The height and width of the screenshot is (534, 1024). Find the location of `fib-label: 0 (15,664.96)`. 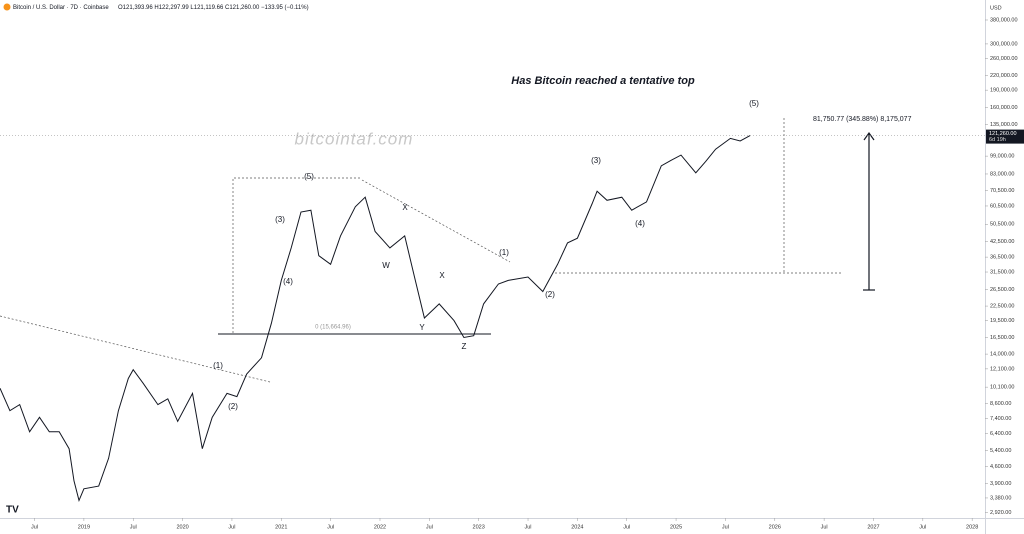

fib-label: 0 (15,664.96) is located at coordinates (333, 328).